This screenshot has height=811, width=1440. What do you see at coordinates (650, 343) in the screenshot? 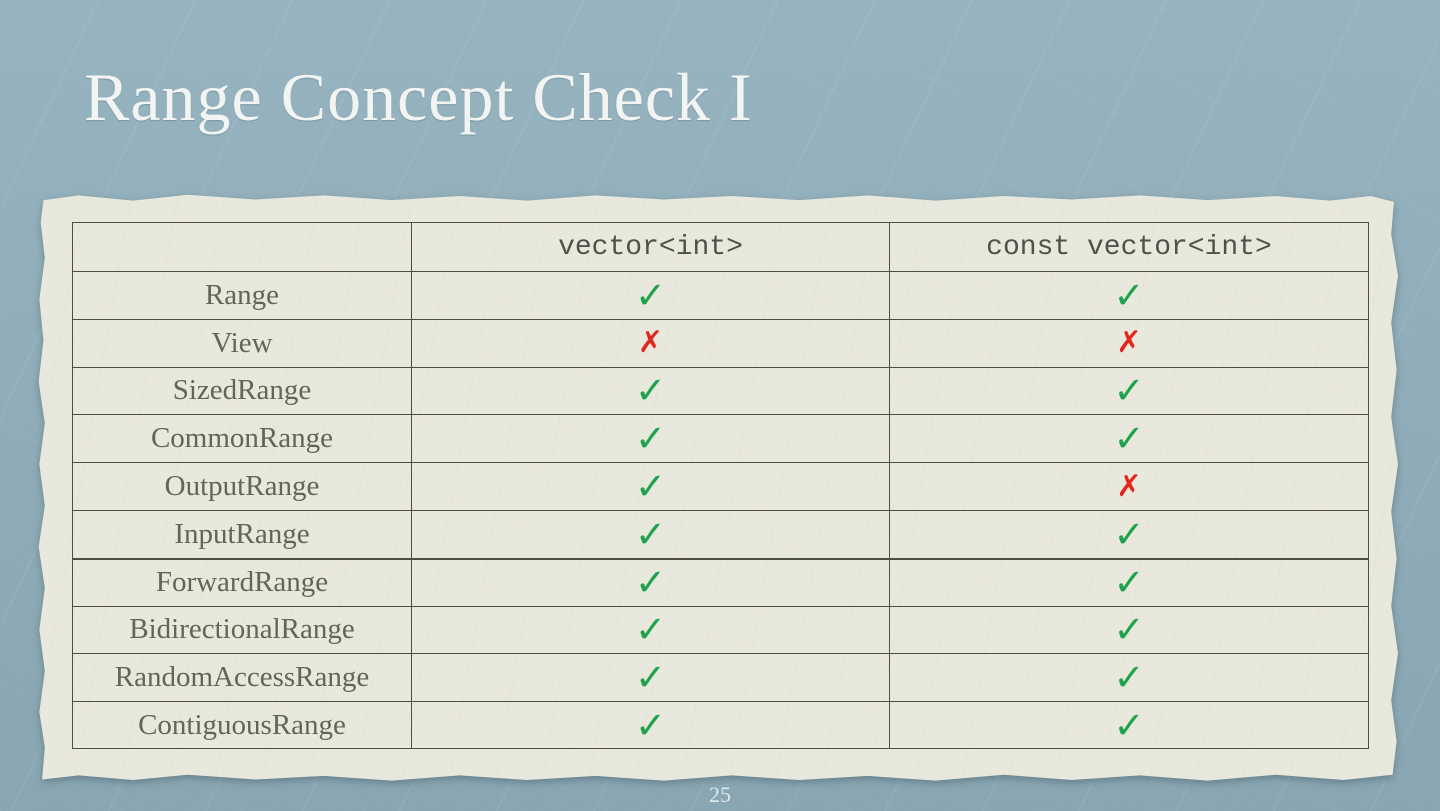
I see `vector-int-mark: ✗` at bounding box center [650, 343].